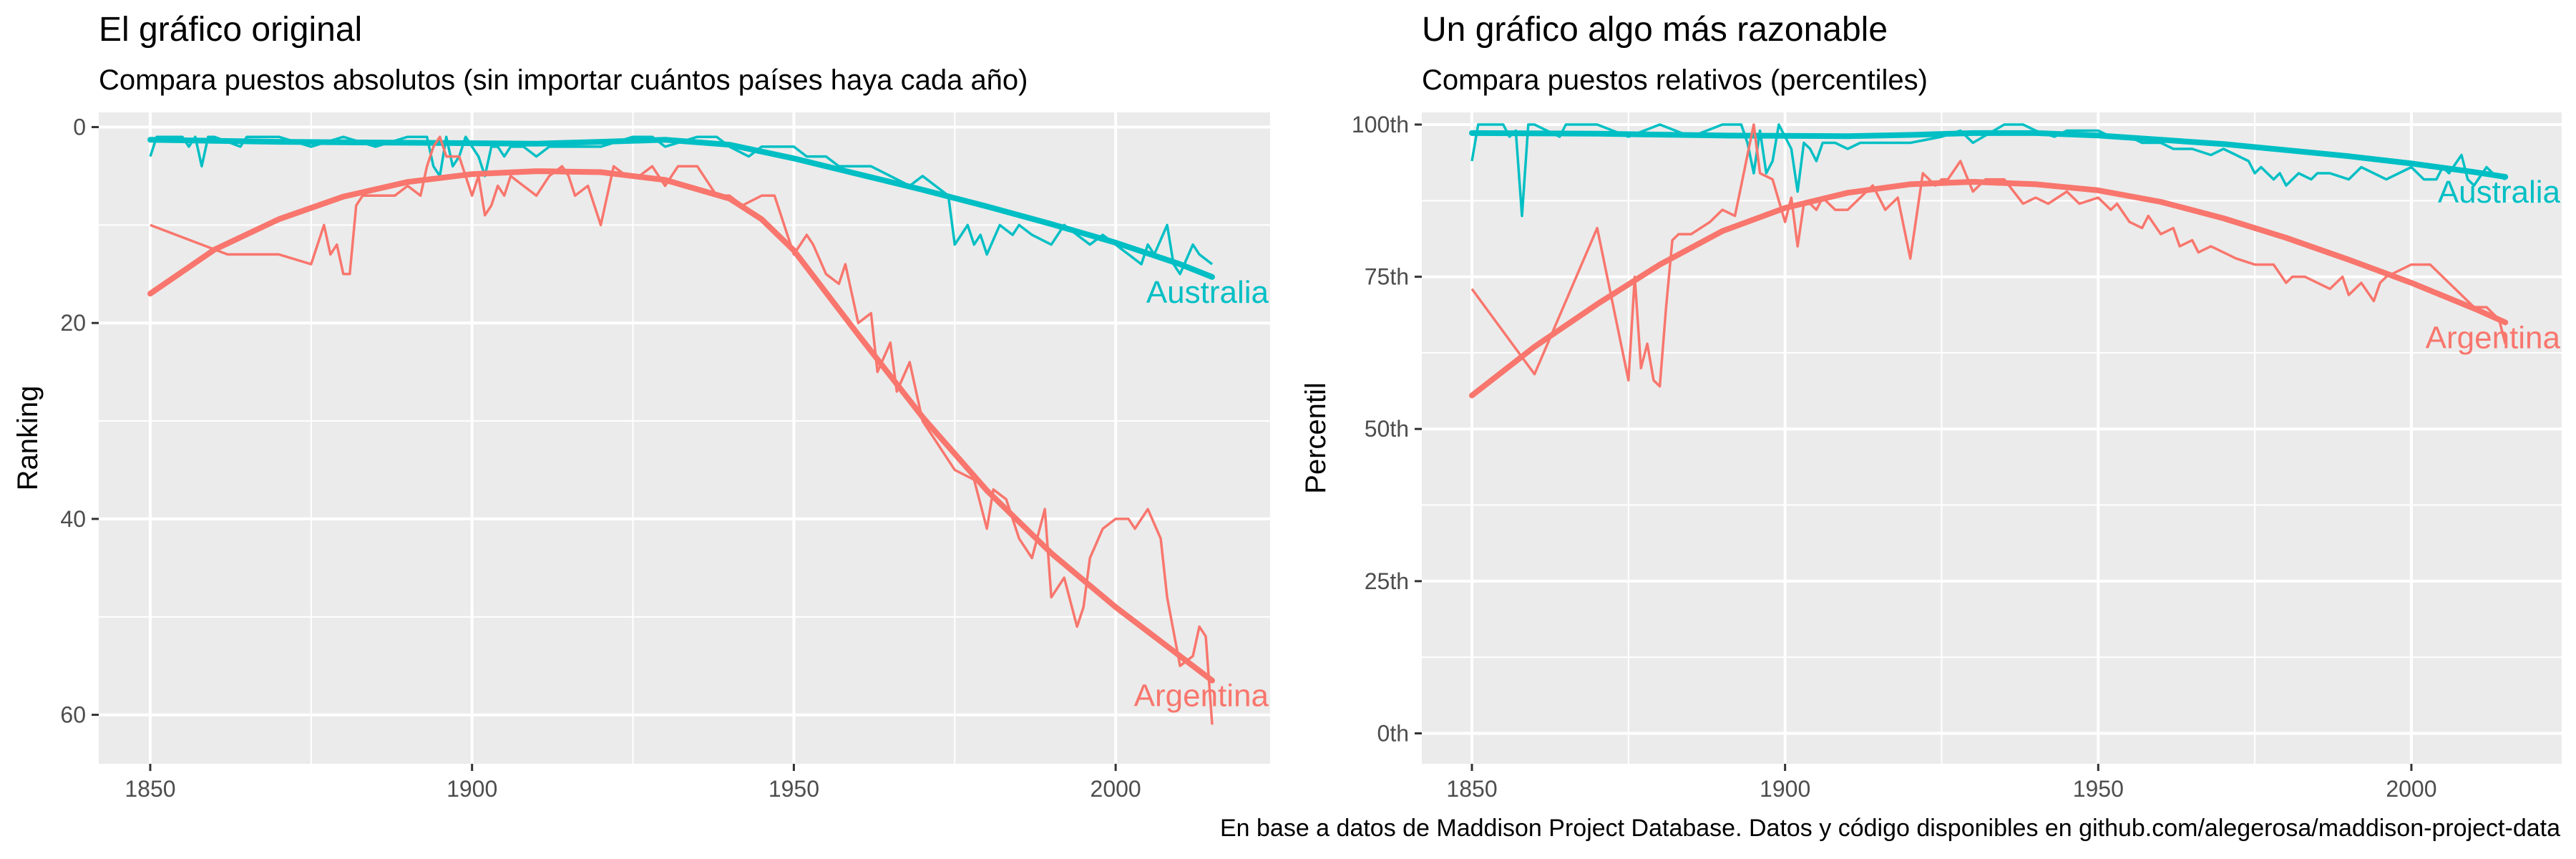  What do you see at coordinates (73, 519) in the screenshot?
I see `y-tick-label: 40` at bounding box center [73, 519].